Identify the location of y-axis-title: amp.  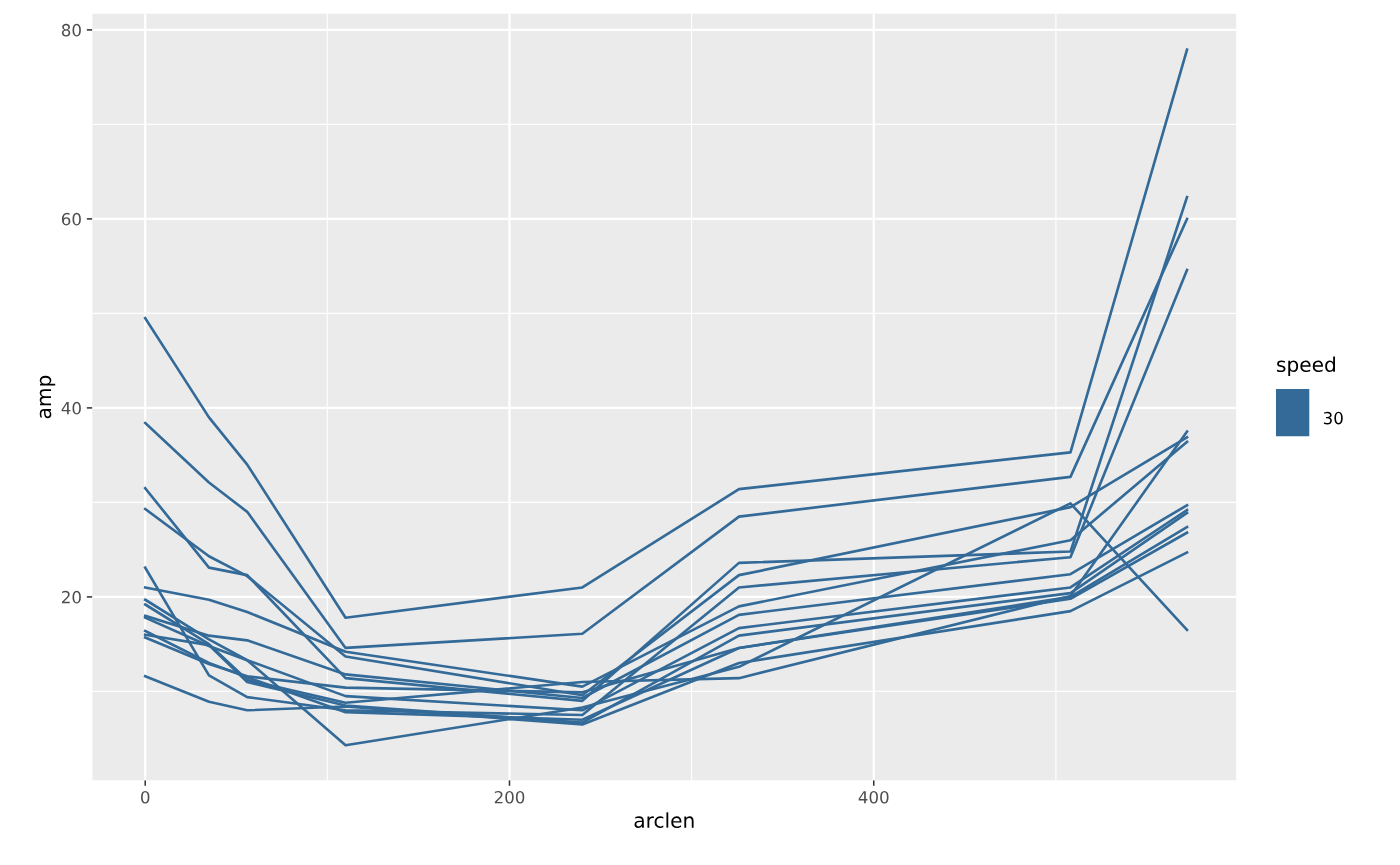
(47, 397).